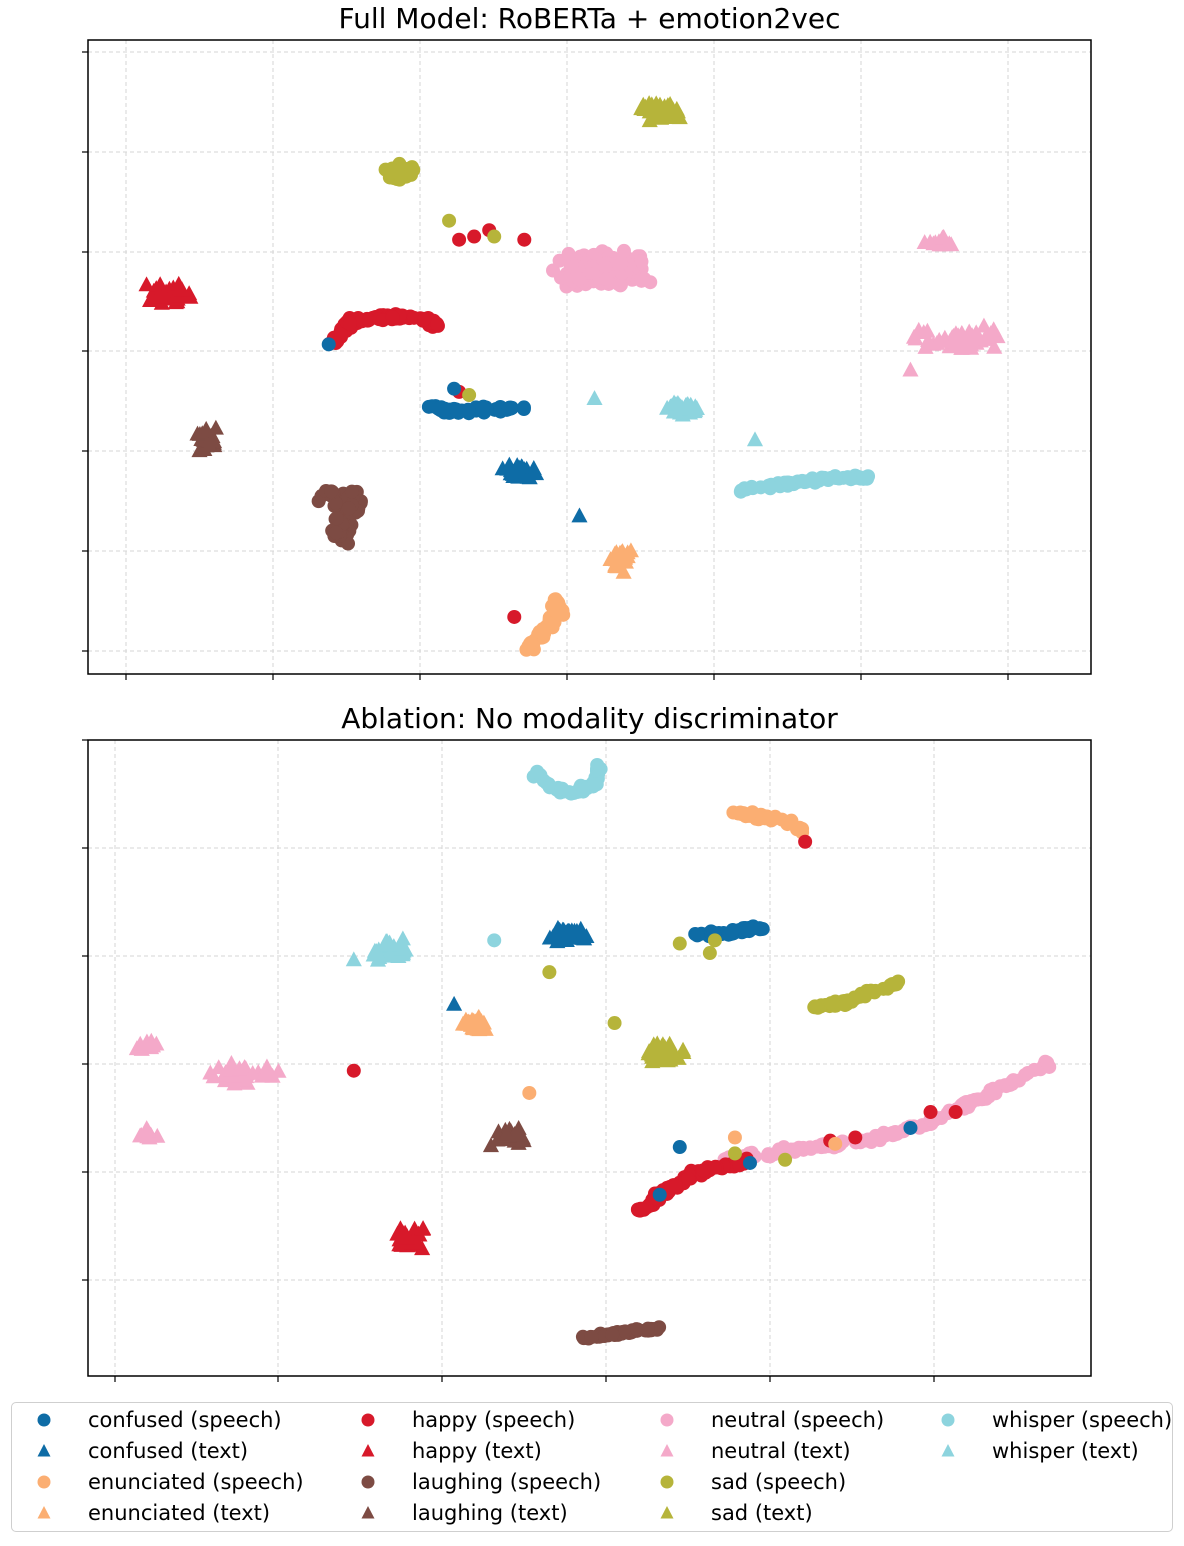  What do you see at coordinates (152, 1513) in the screenshot?
I see `legend-item: enunciated (text)` at bounding box center [152, 1513].